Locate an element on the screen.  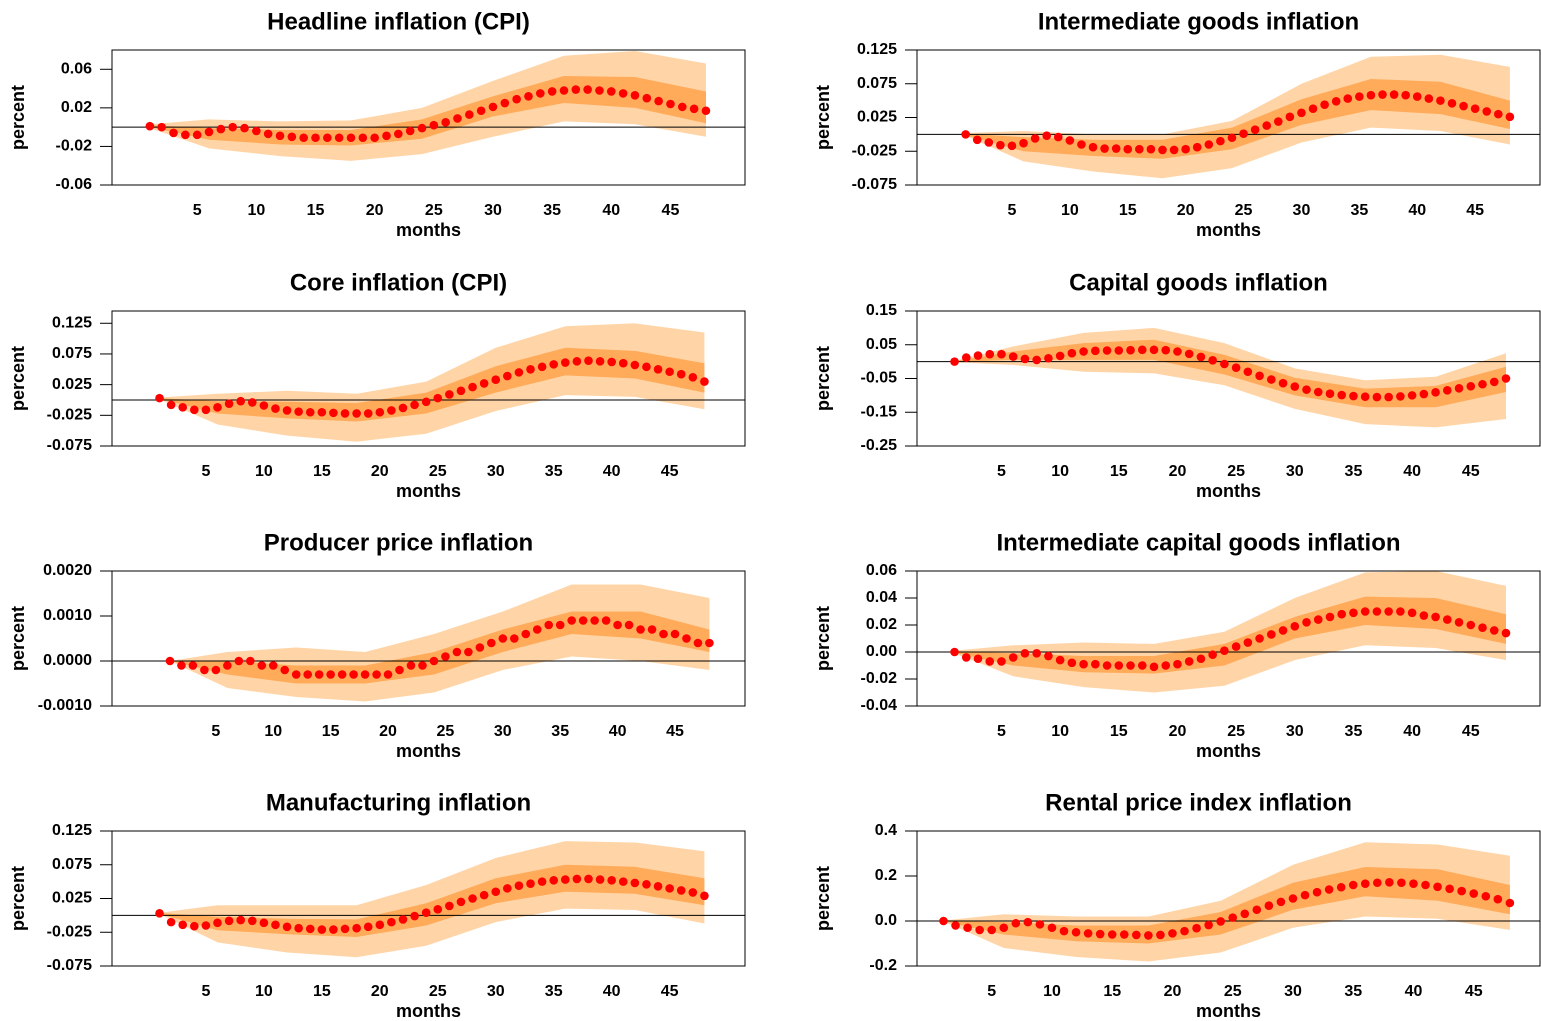
plot-frame is located at coordinates (1228, 898).